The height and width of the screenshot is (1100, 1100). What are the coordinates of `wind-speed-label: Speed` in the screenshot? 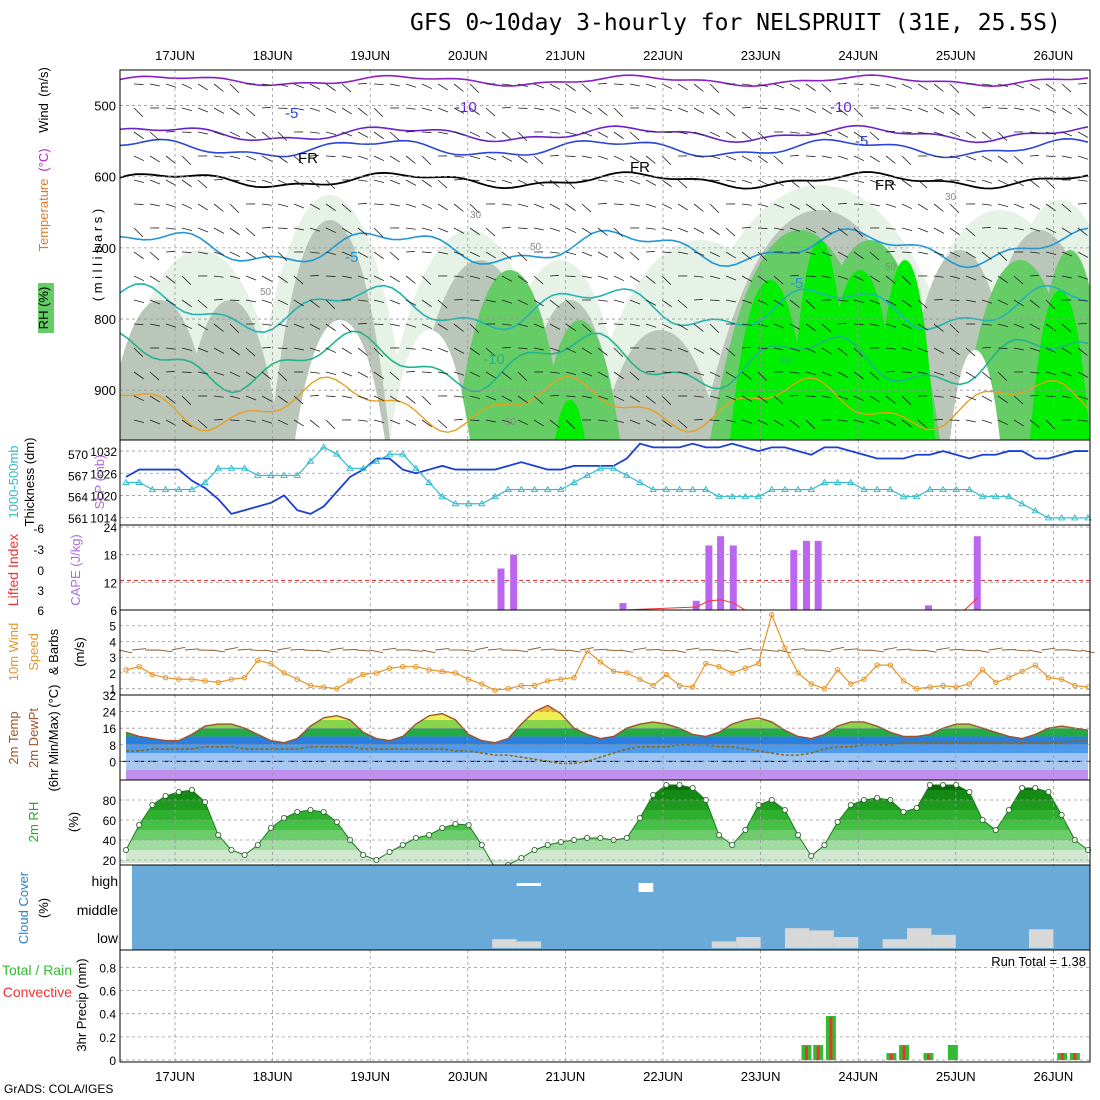 It's located at (33, 652).